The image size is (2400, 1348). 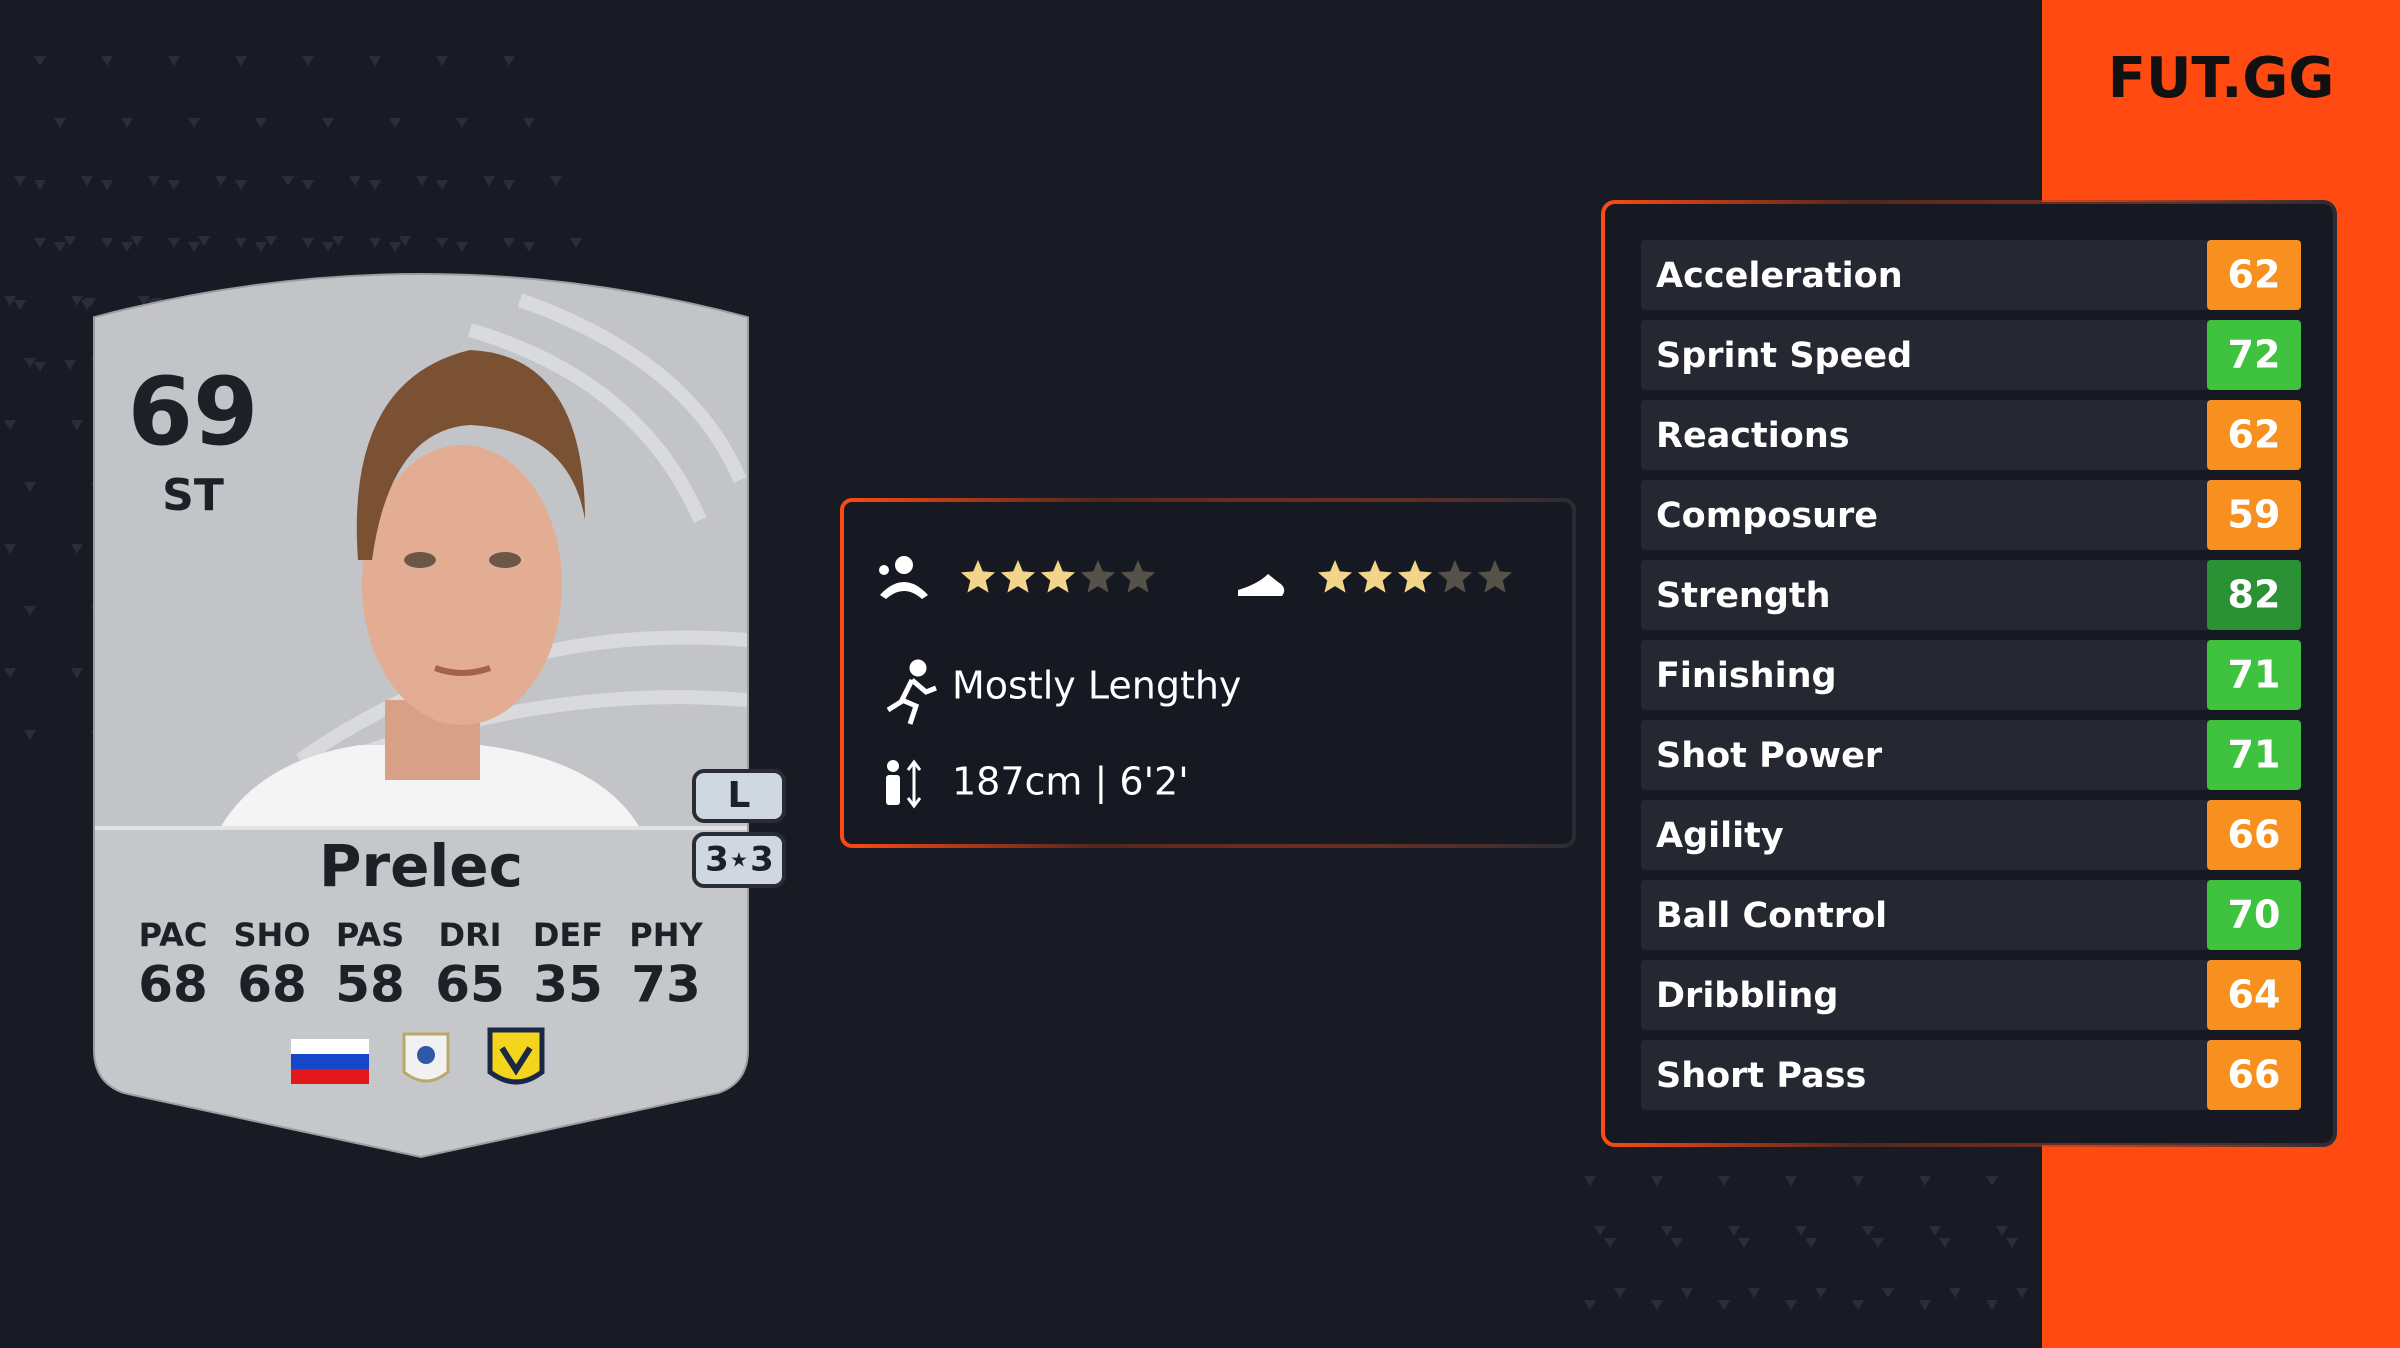 I want to click on face-stat-value: 58, so click(x=370, y=985).